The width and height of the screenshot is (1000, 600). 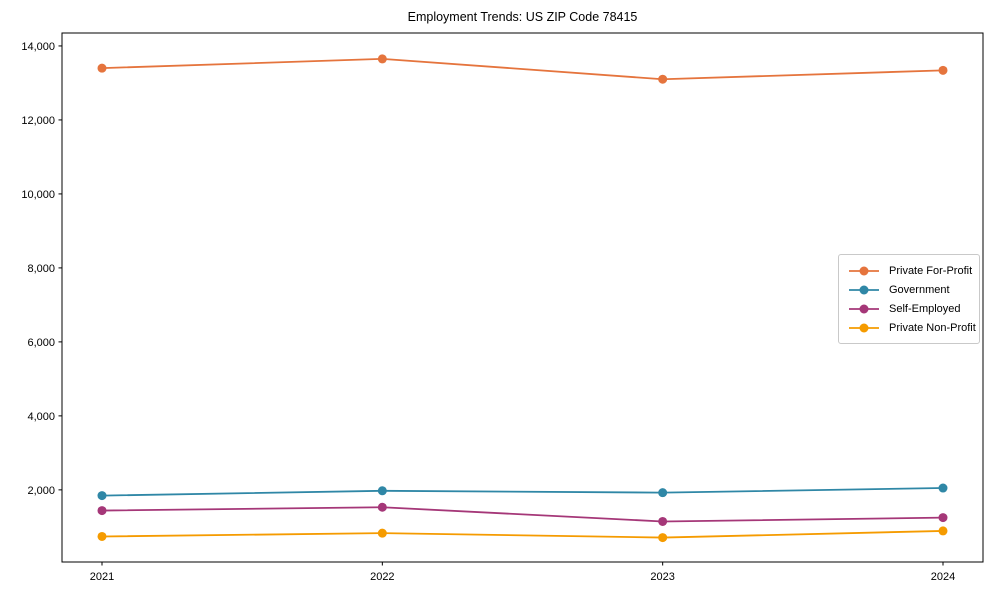 I want to click on legend-label: Self-Employed, so click(x=925, y=308).